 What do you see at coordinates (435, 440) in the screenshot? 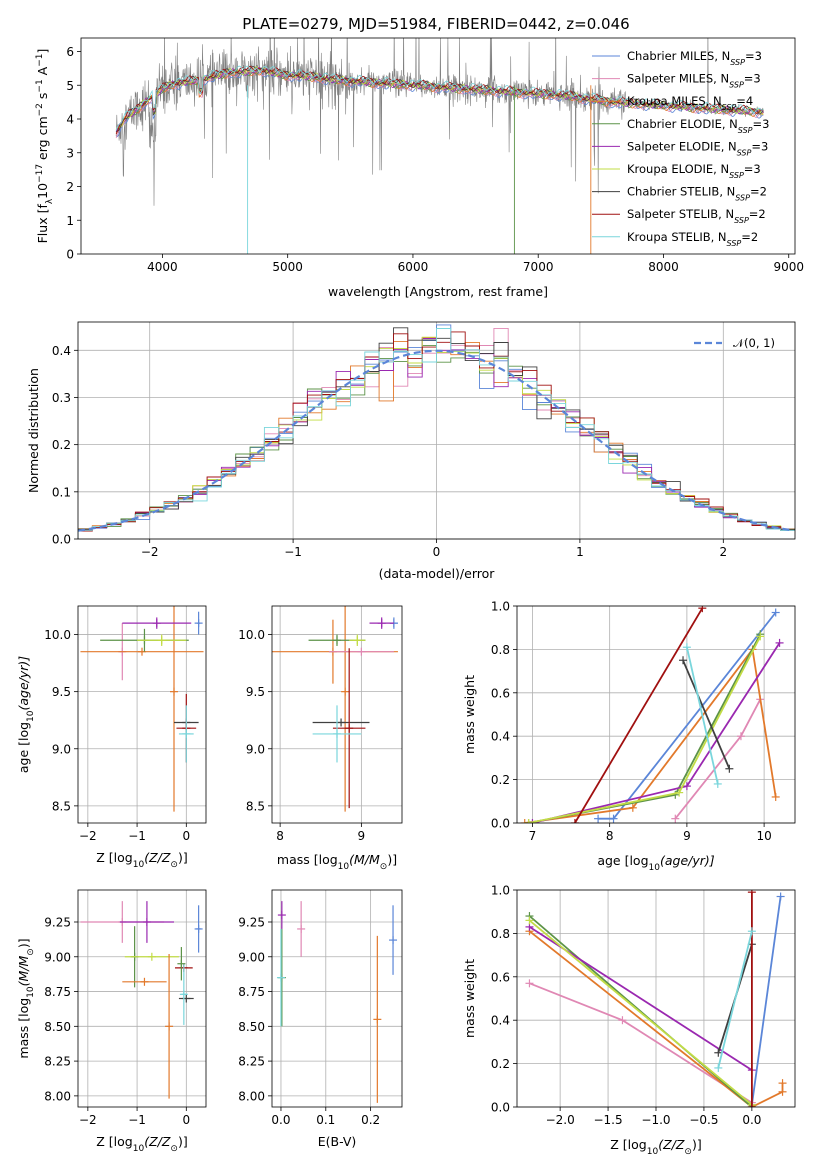
I see `gaussian-curve` at bounding box center [435, 440].